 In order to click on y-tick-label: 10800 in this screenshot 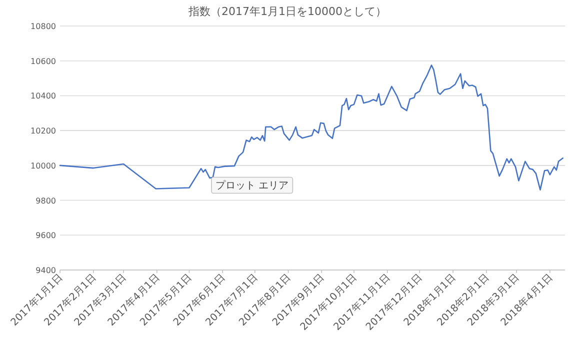, I will do `click(43, 26)`.